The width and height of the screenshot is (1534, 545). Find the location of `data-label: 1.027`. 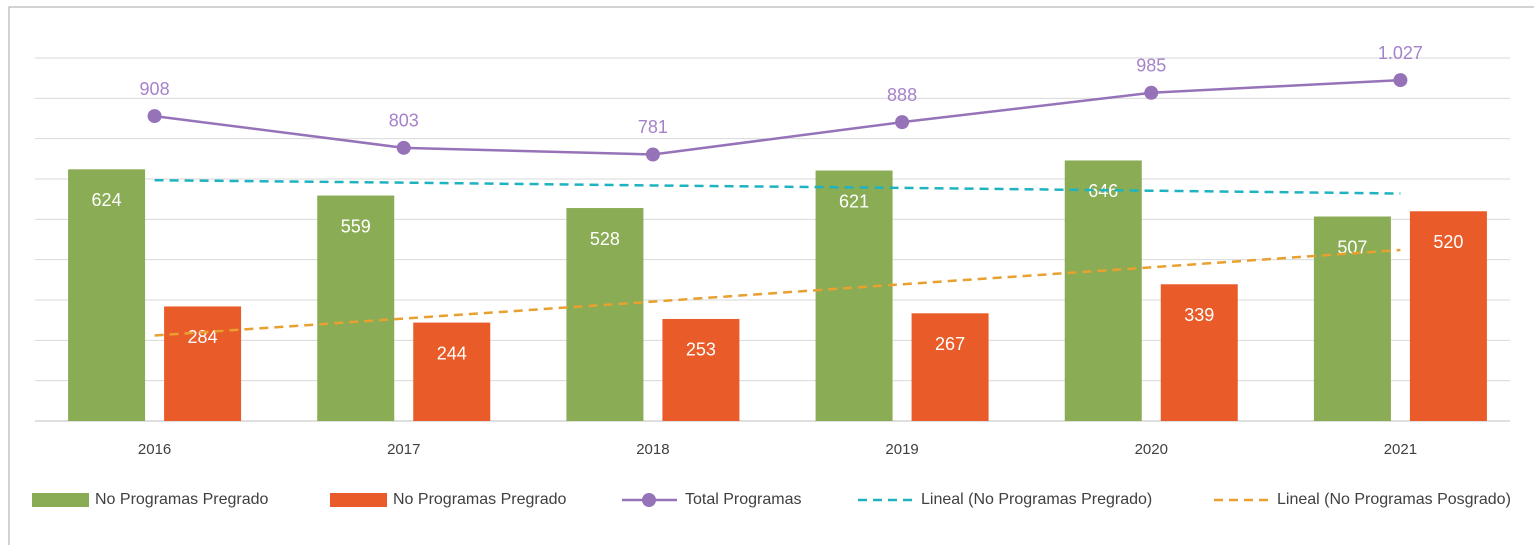

data-label: 1.027 is located at coordinates (1400, 53).